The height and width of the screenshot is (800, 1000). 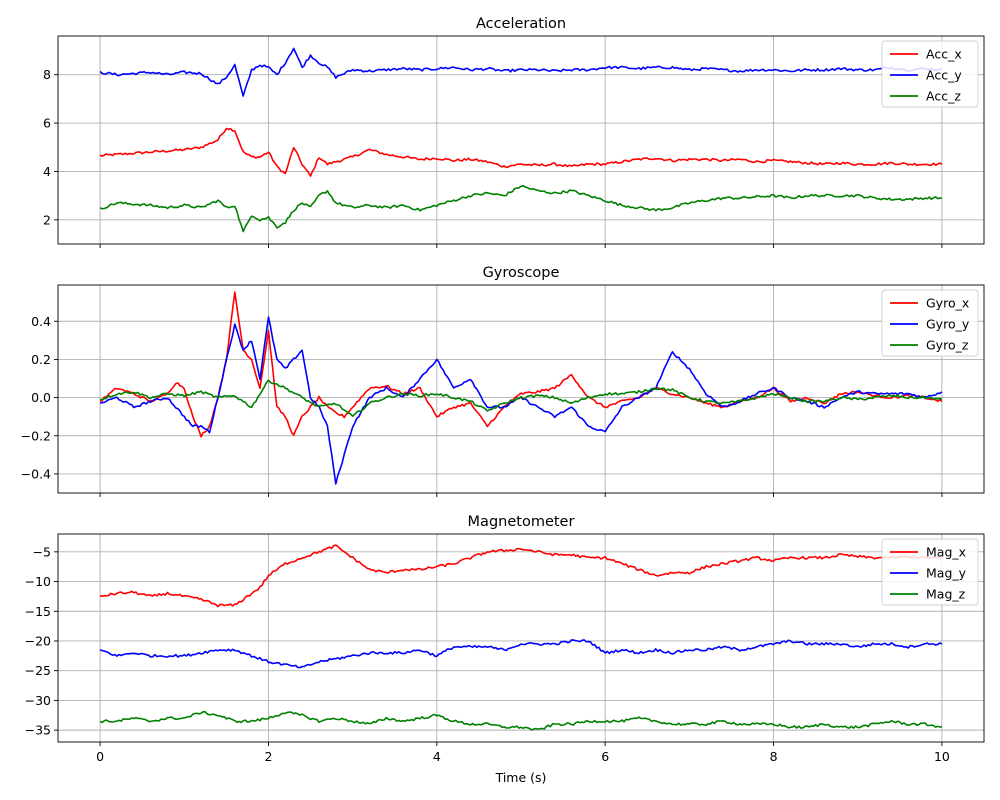 What do you see at coordinates (38, 730) in the screenshot?
I see `ytick-label: −35` at bounding box center [38, 730].